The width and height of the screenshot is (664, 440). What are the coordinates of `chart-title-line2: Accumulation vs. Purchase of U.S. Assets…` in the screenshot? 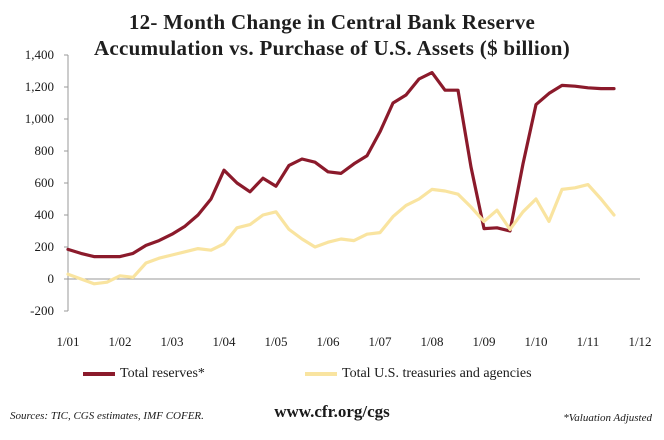 It's located at (332, 48).